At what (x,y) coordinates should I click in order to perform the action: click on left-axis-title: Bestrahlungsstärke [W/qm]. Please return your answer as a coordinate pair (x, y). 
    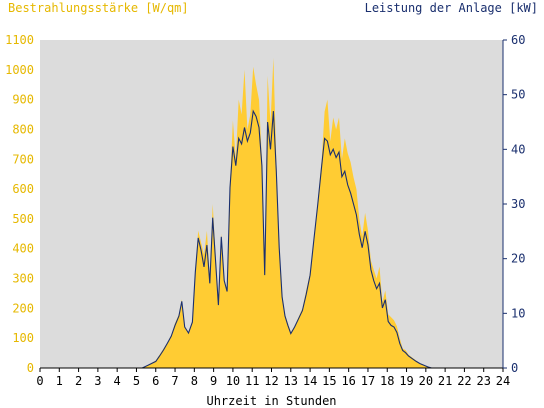
    Looking at the image, I should click on (98, 8).